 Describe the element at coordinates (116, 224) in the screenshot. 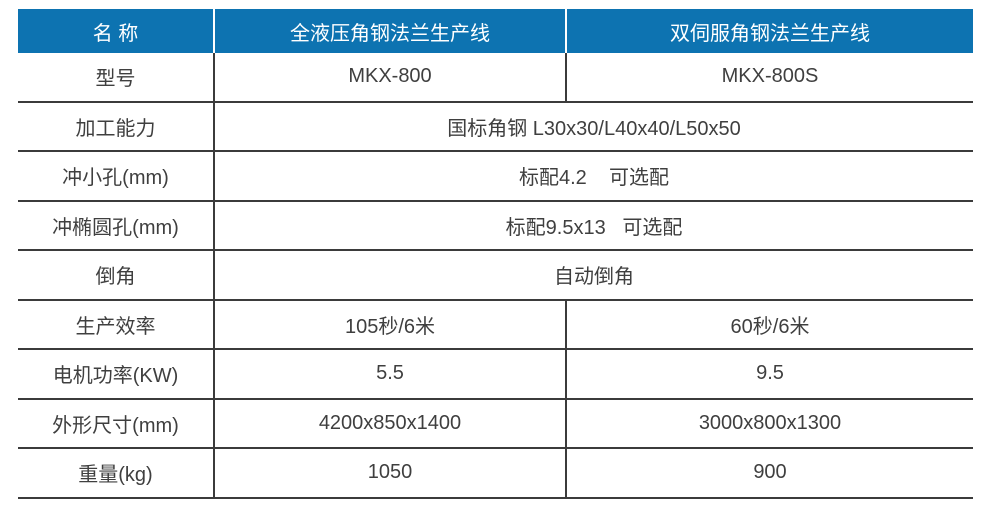

I see `row-label: 冲椭圆孔(mm)` at that location.